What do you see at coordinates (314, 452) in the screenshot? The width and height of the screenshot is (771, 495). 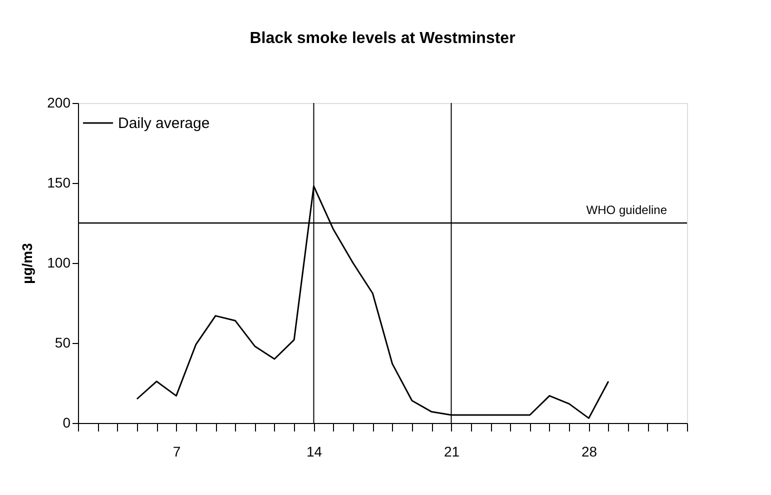 I see `x-tick-label: 14` at bounding box center [314, 452].